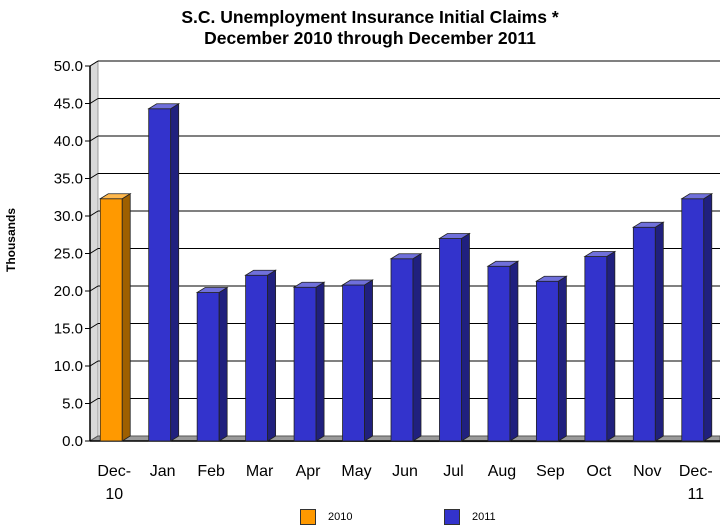  What do you see at coordinates (68, 66) in the screenshot?
I see `y-tick-label: 50.0` at bounding box center [68, 66].